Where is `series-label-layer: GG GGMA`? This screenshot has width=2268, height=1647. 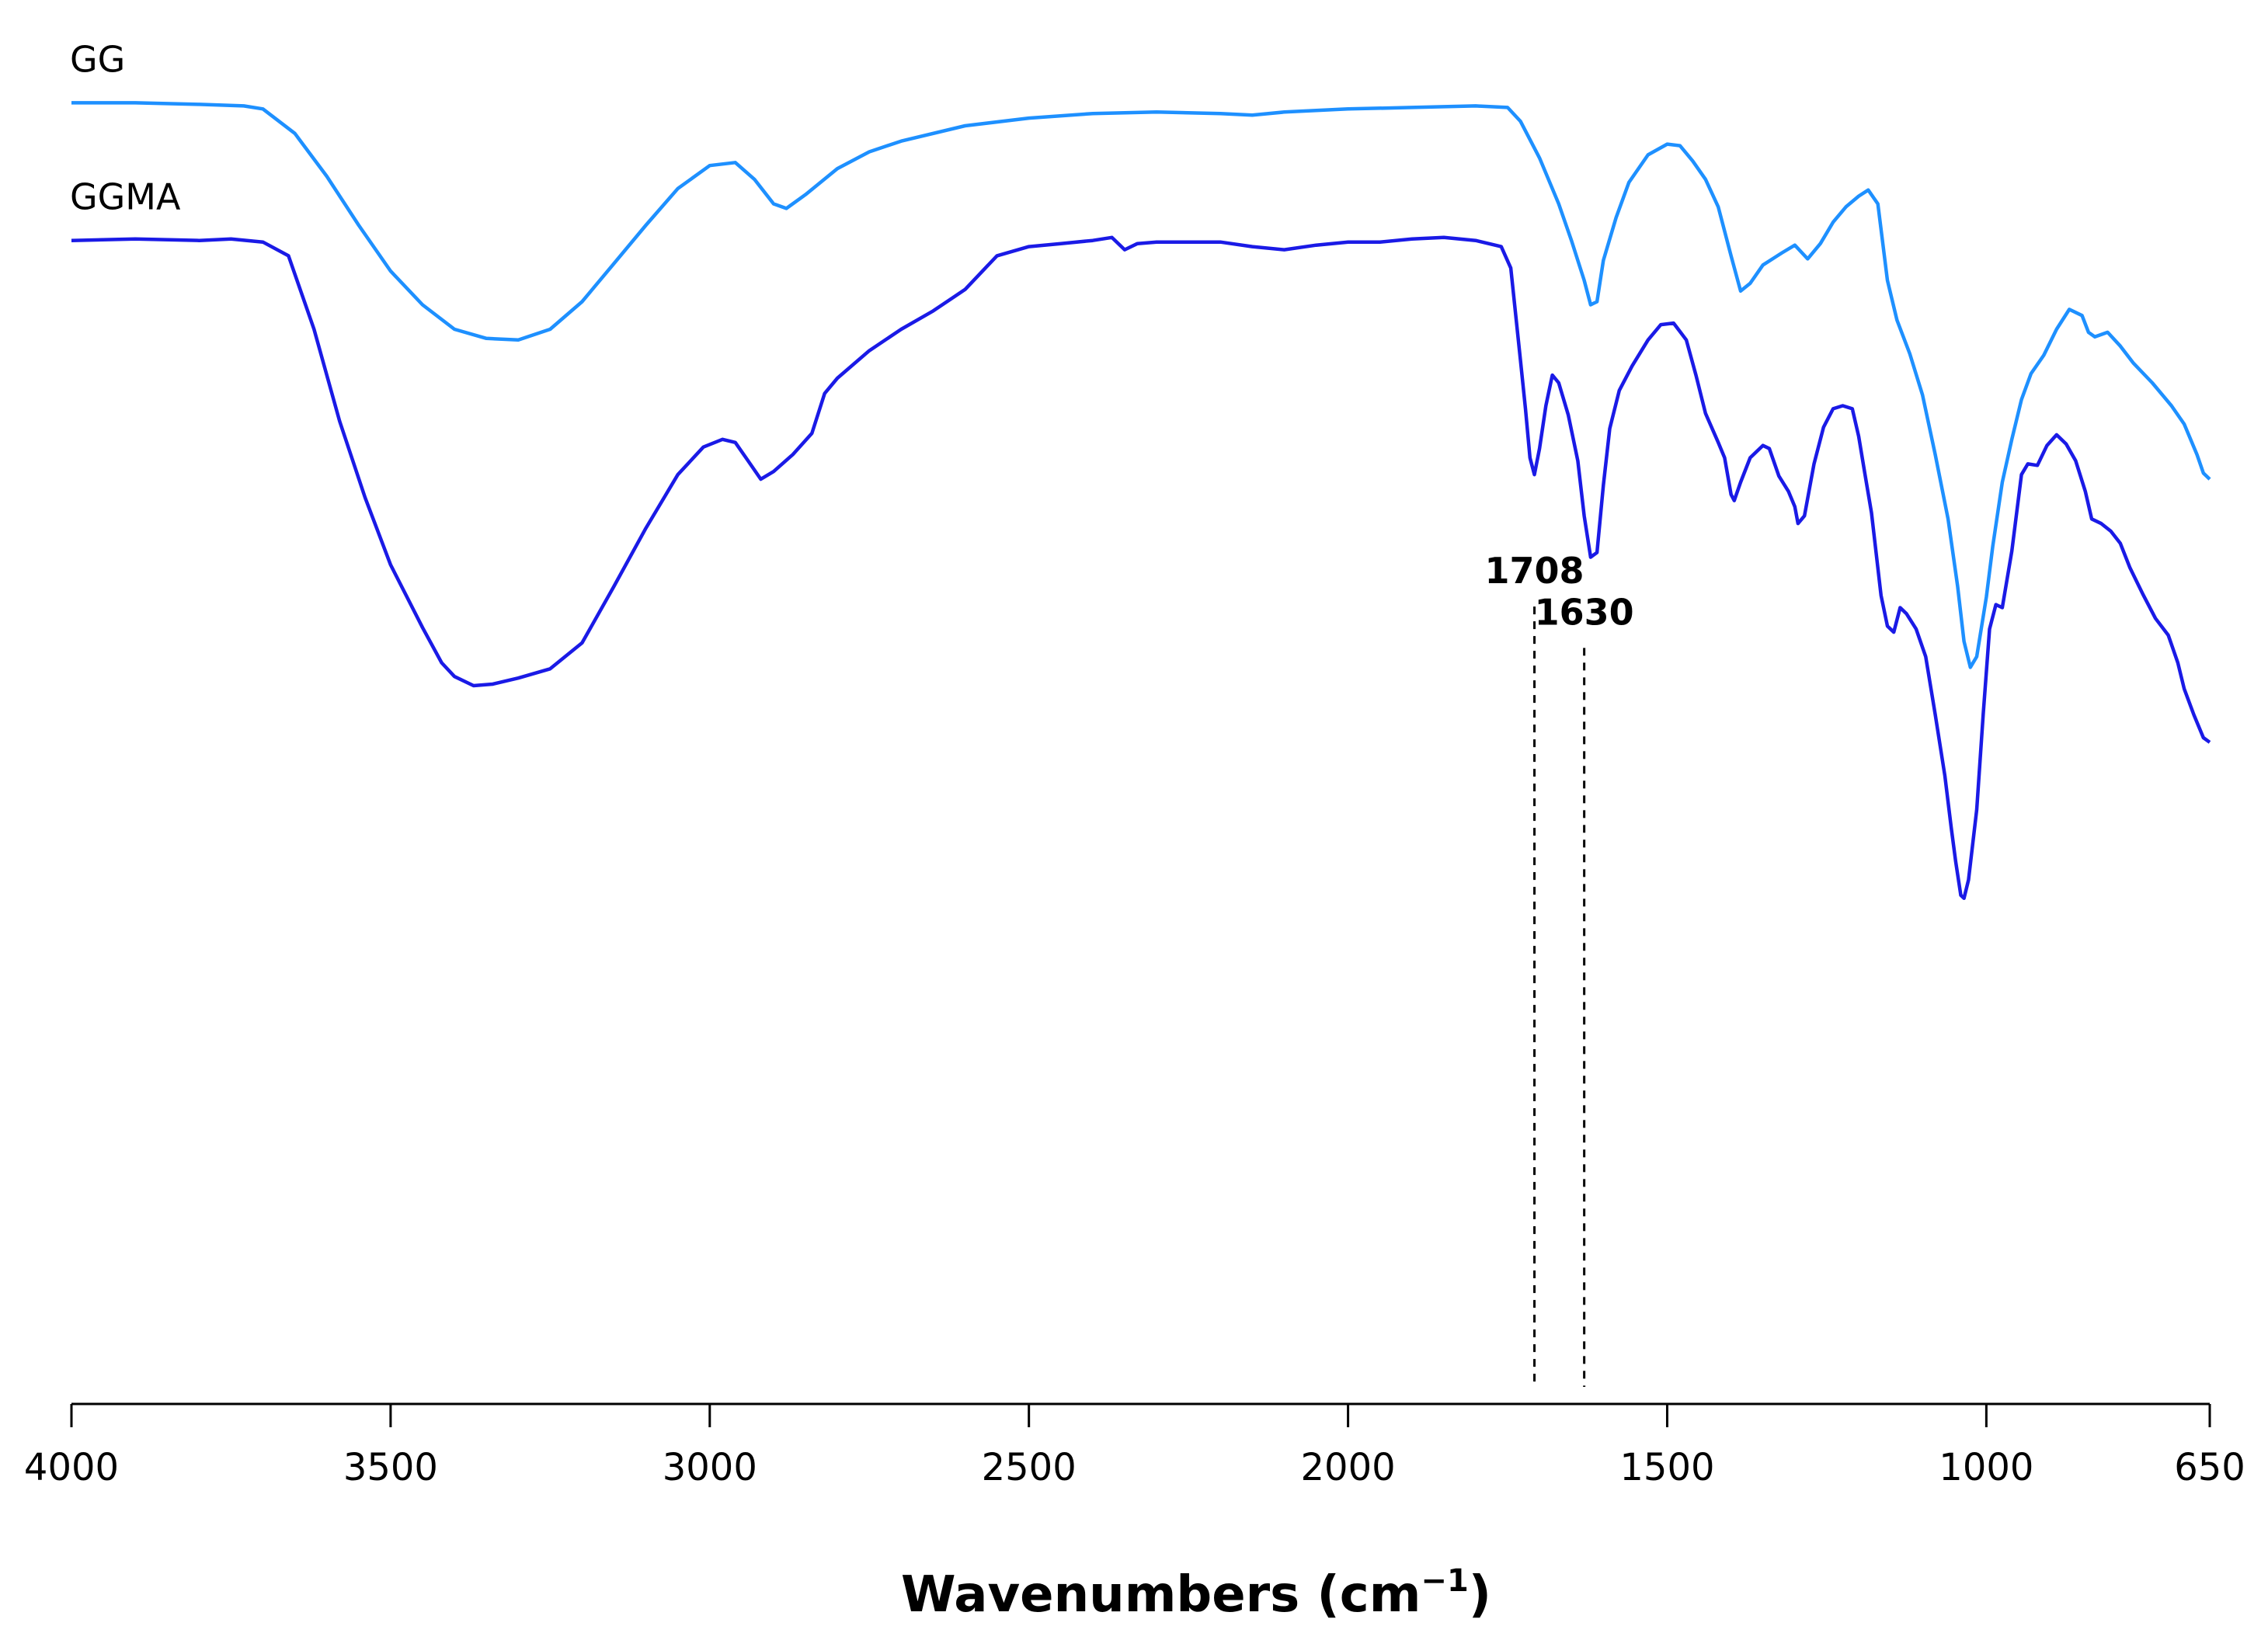 series-label-layer: GG GGMA is located at coordinates (125, 127).